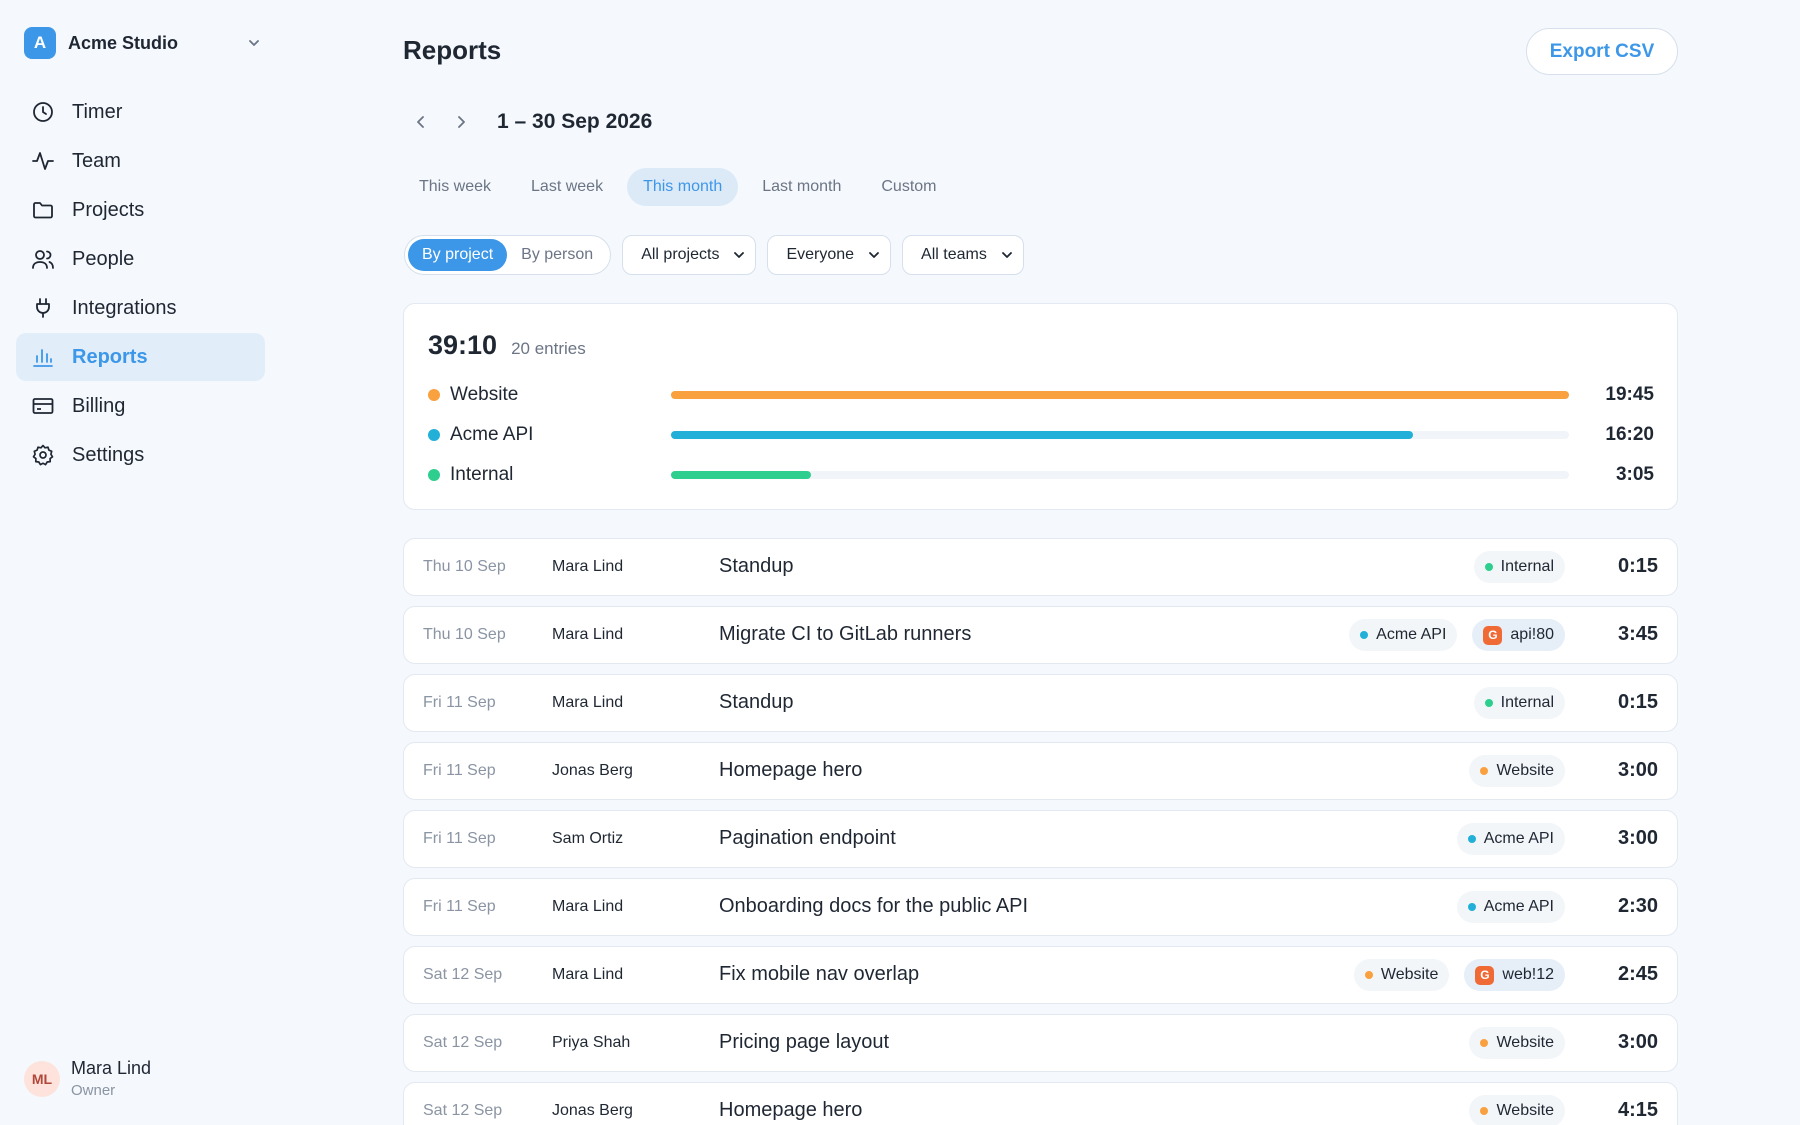  I want to click on user-role: Owner, so click(93, 1090).